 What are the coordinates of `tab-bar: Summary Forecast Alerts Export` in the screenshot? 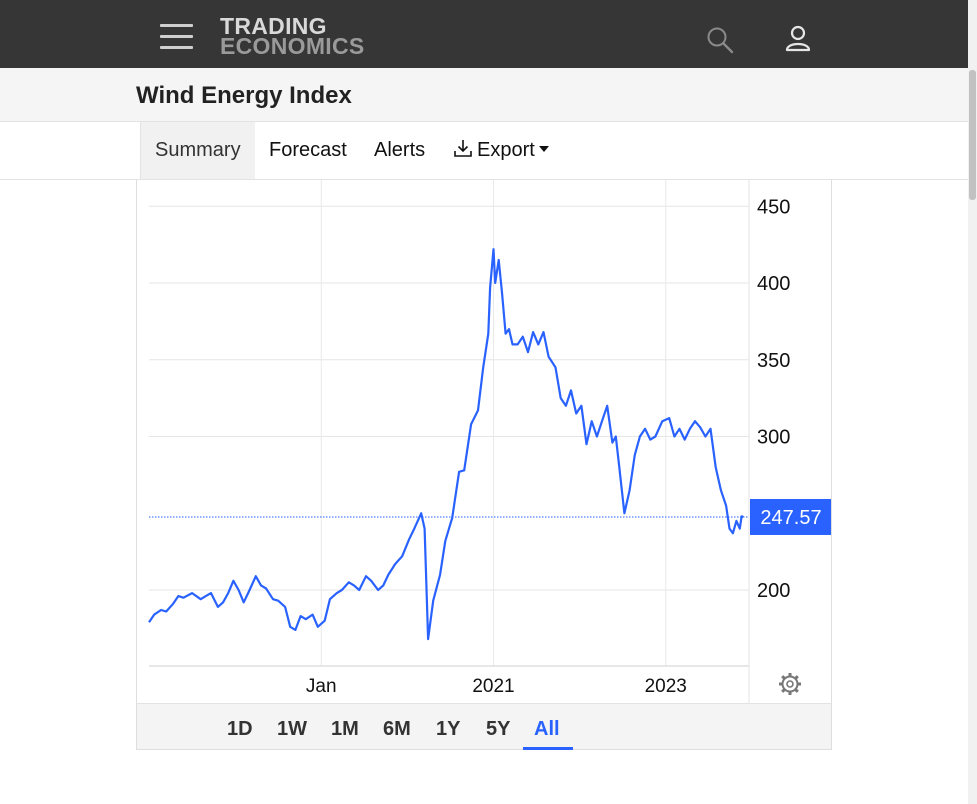 It's located at (484, 151).